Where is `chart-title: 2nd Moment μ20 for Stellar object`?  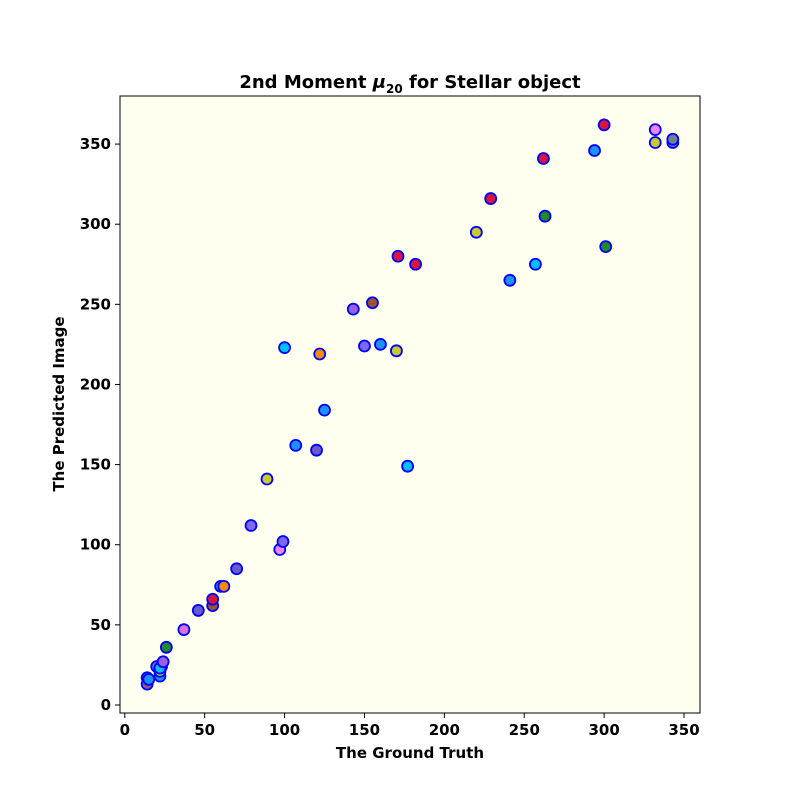 chart-title: 2nd Moment μ20 for Stellar object is located at coordinates (410, 84).